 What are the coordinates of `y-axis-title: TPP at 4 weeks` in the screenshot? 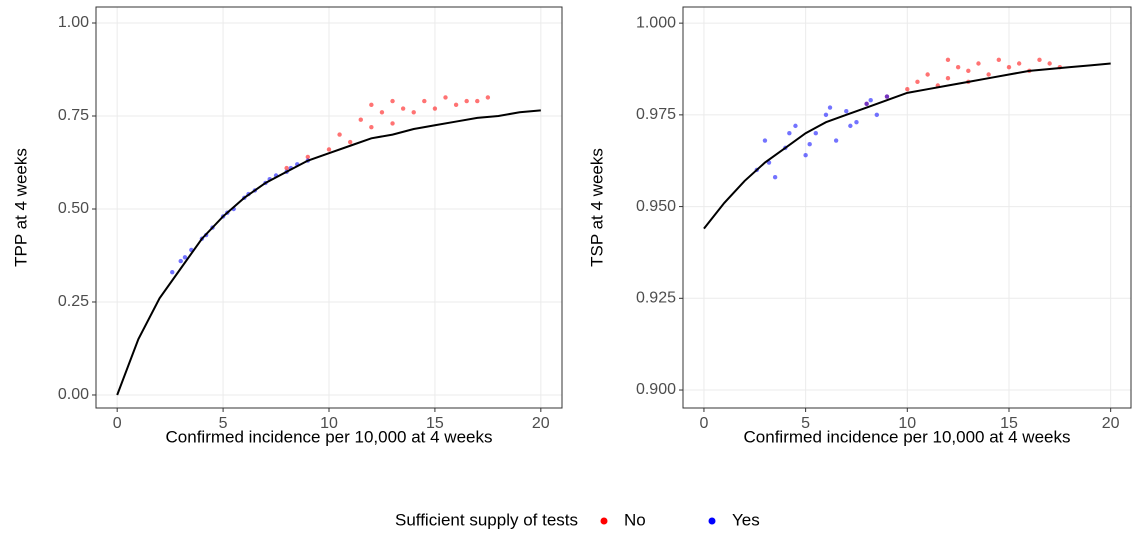 It's located at (20, 207).